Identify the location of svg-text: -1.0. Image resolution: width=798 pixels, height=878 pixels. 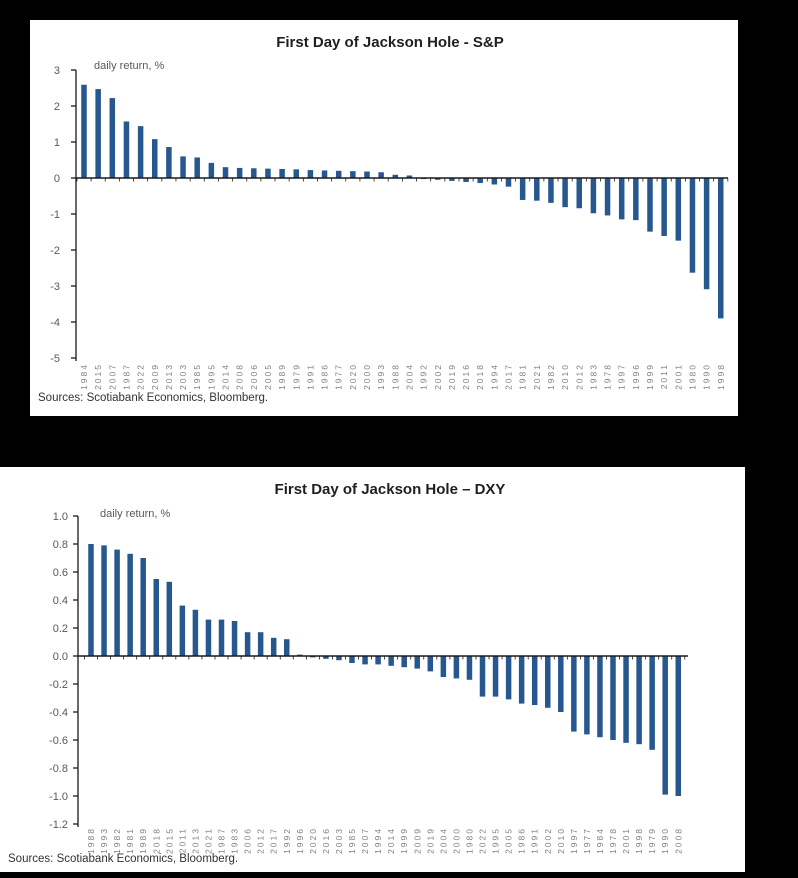
(58, 797).